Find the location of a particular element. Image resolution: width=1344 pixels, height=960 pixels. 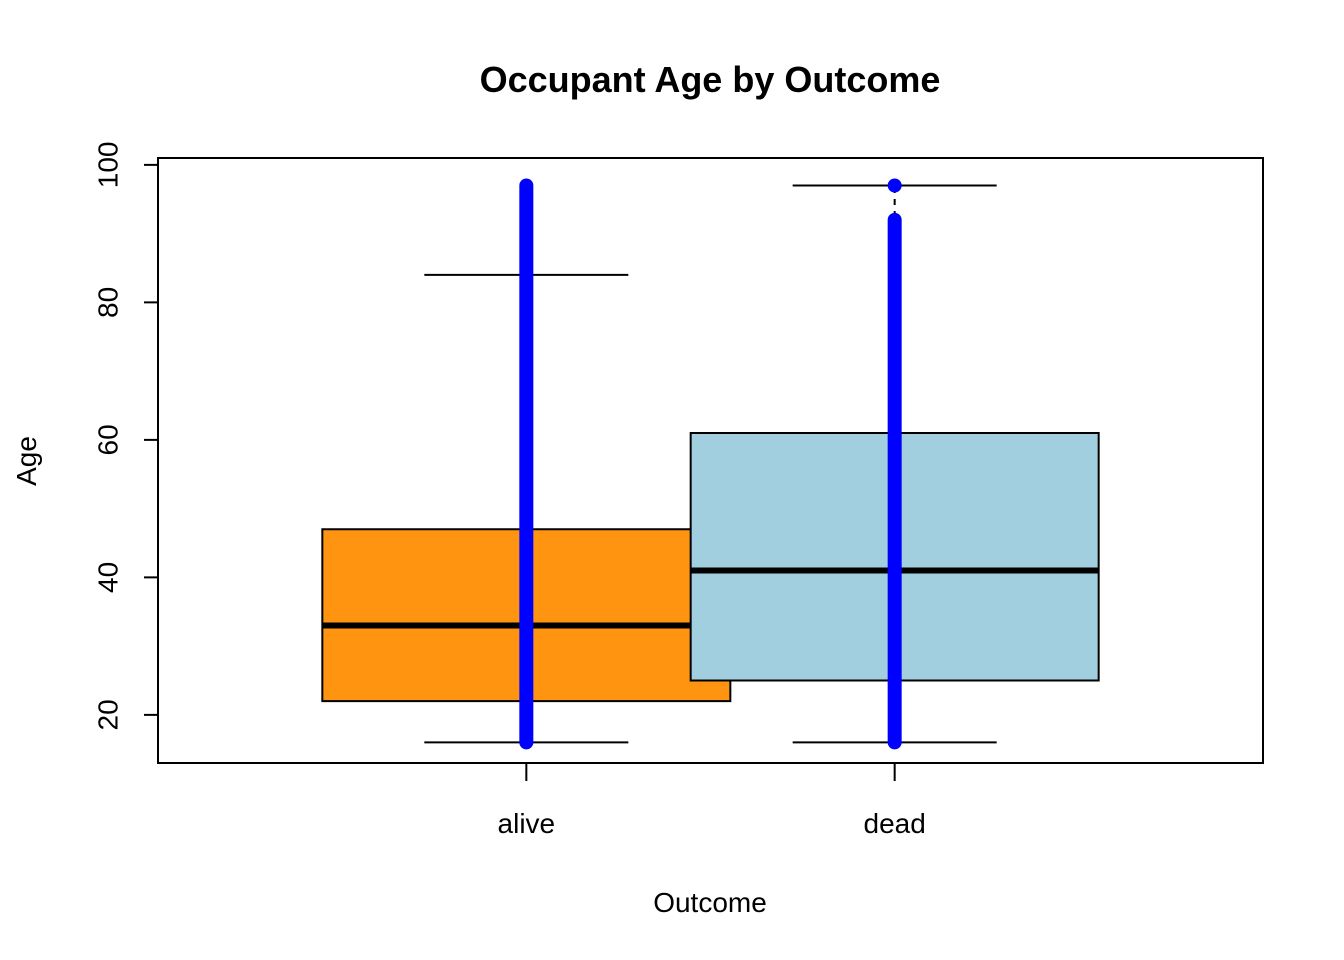

x-tick-label-alive: alive is located at coordinates (527, 823).